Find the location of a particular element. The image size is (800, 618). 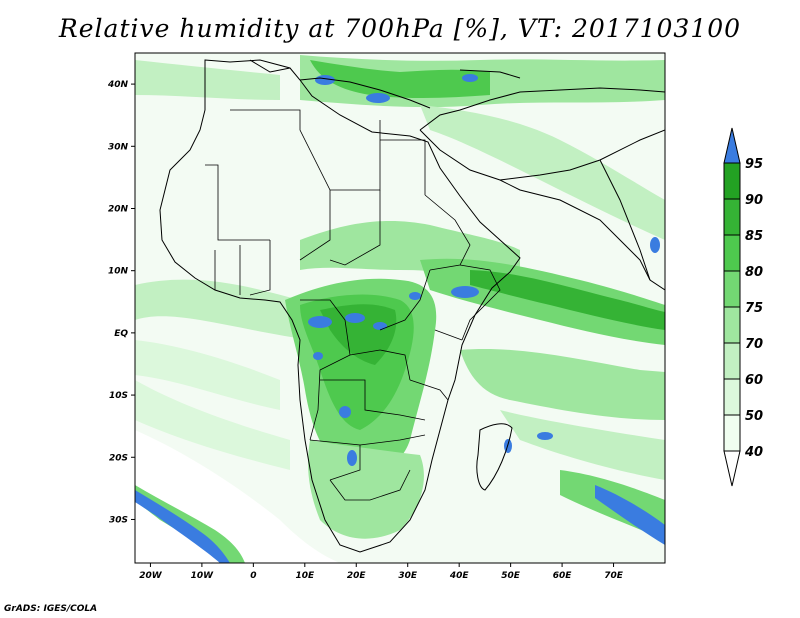

lon-tick-label: 10W is located at coordinates (203, 576).